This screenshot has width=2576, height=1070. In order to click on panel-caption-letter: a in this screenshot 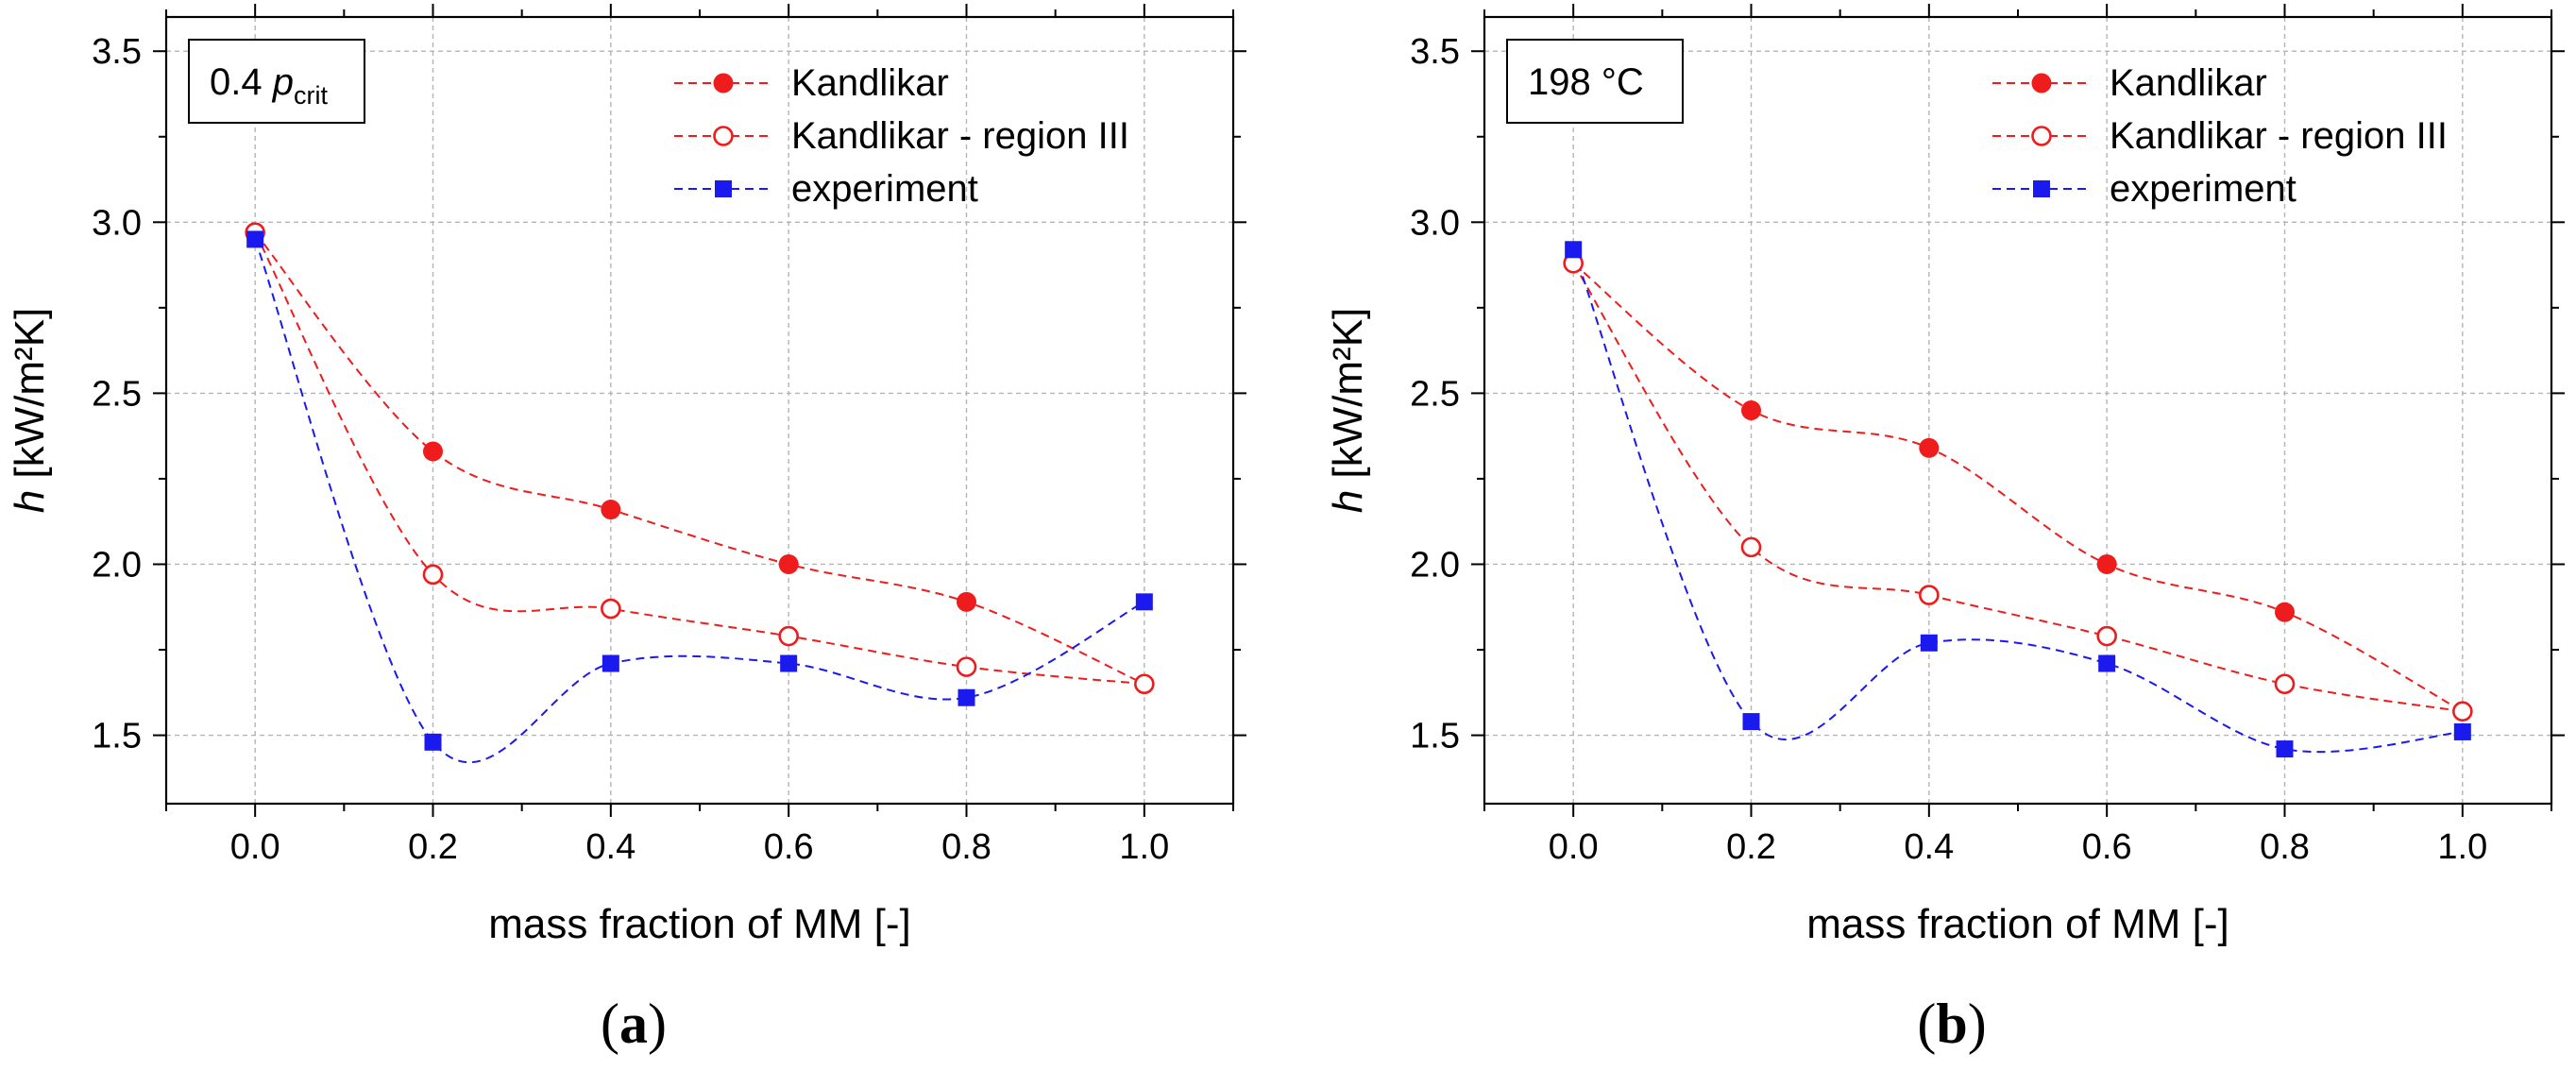, I will do `click(633, 1024)`.